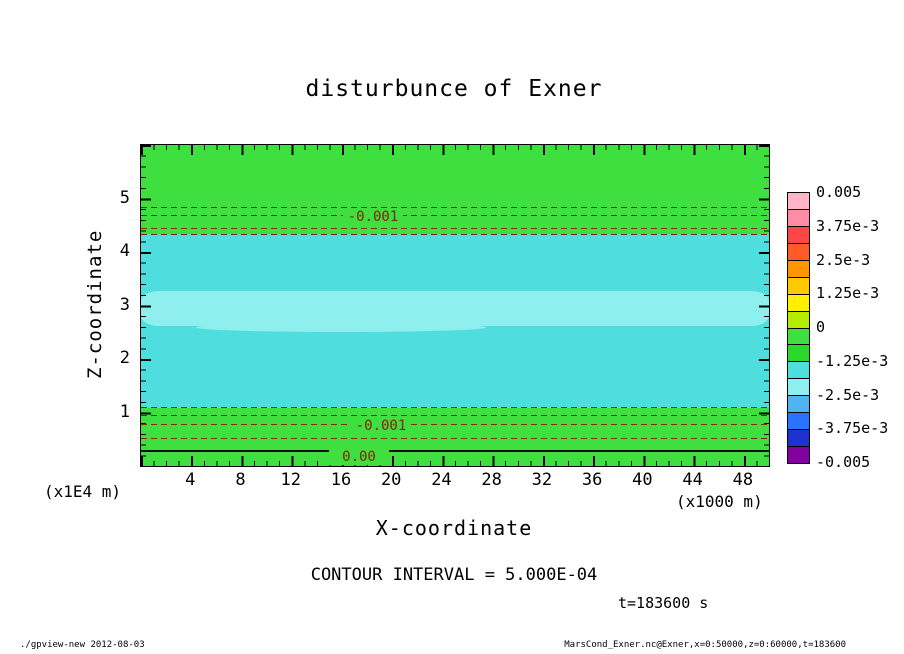  I want to click on x-tick-label: 16, so click(341, 480).